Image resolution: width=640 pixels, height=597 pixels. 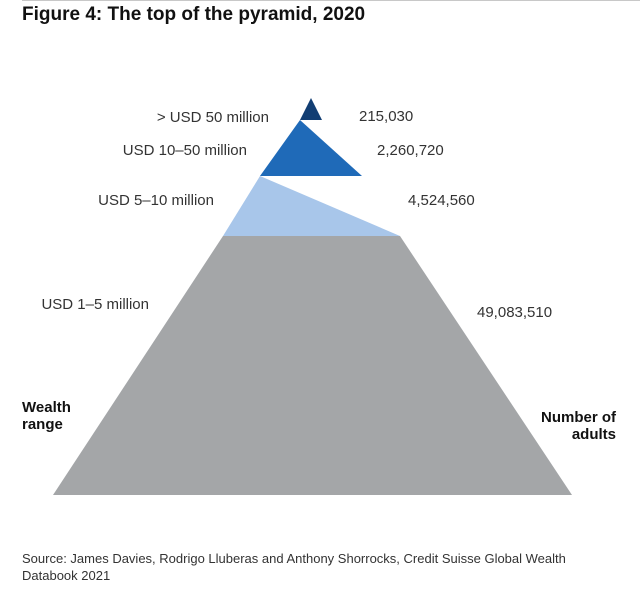 I want to click on pyramid-tier-5-10m, so click(x=311, y=206).